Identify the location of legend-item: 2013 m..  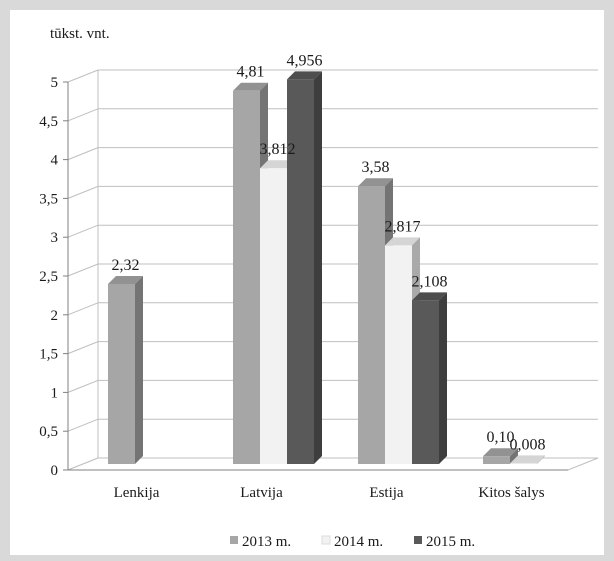
(260, 542).